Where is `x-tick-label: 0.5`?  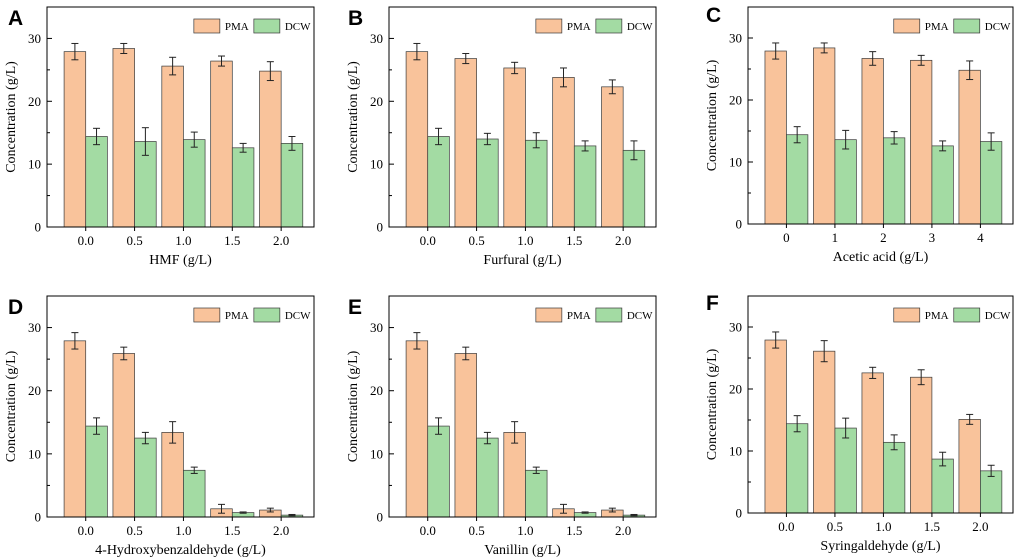 x-tick-label: 0.5 is located at coordinates (134, 530).